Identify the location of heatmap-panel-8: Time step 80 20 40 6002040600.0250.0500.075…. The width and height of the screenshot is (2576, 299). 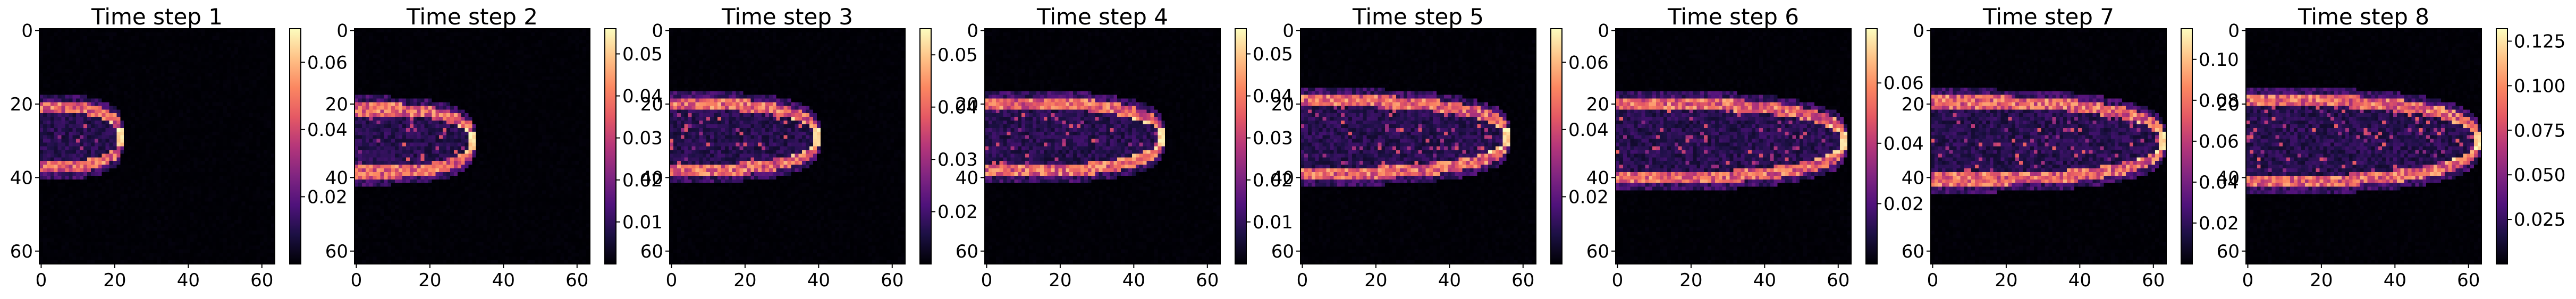
(2391, 148).